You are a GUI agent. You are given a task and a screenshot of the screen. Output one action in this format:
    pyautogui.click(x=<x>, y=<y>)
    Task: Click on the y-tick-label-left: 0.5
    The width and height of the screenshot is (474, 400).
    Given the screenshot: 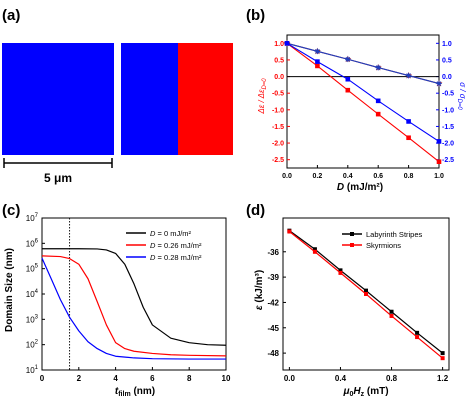 What is the action you would take?
    pyautogui.click(x=279, y=60)
    